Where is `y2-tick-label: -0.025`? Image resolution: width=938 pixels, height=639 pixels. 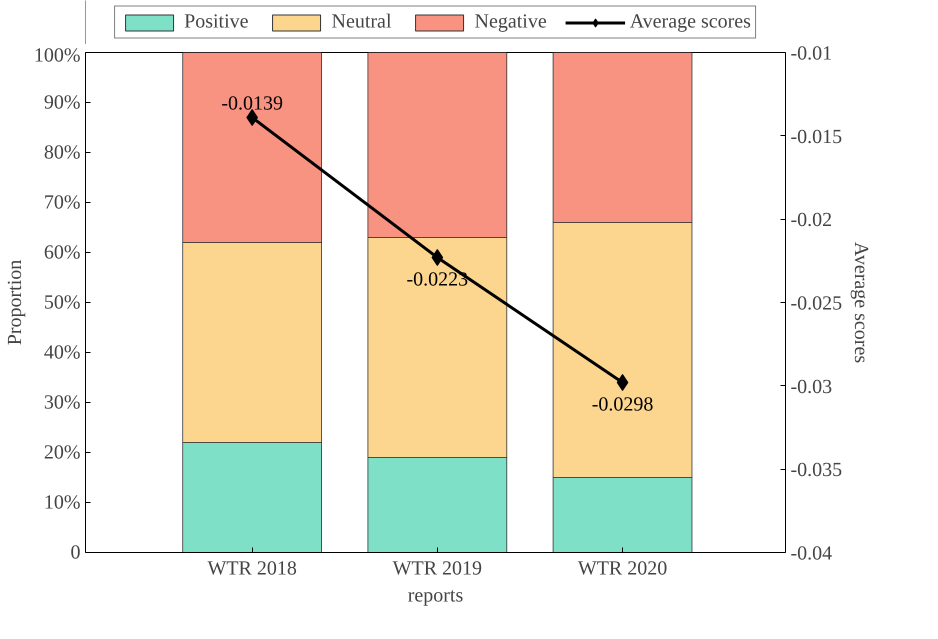
y2-tick-label: -0.025 is located at coordinates (816, 303).